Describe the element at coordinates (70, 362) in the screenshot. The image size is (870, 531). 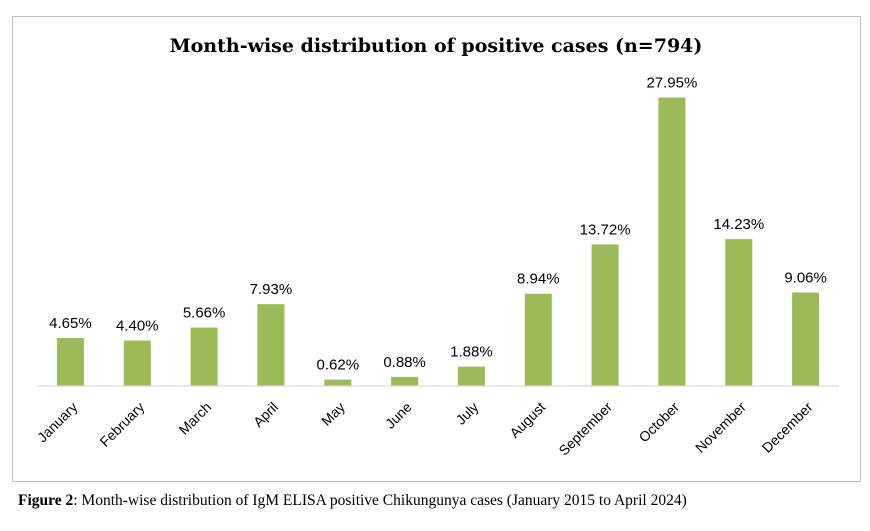
I see `bar-january` at that location.